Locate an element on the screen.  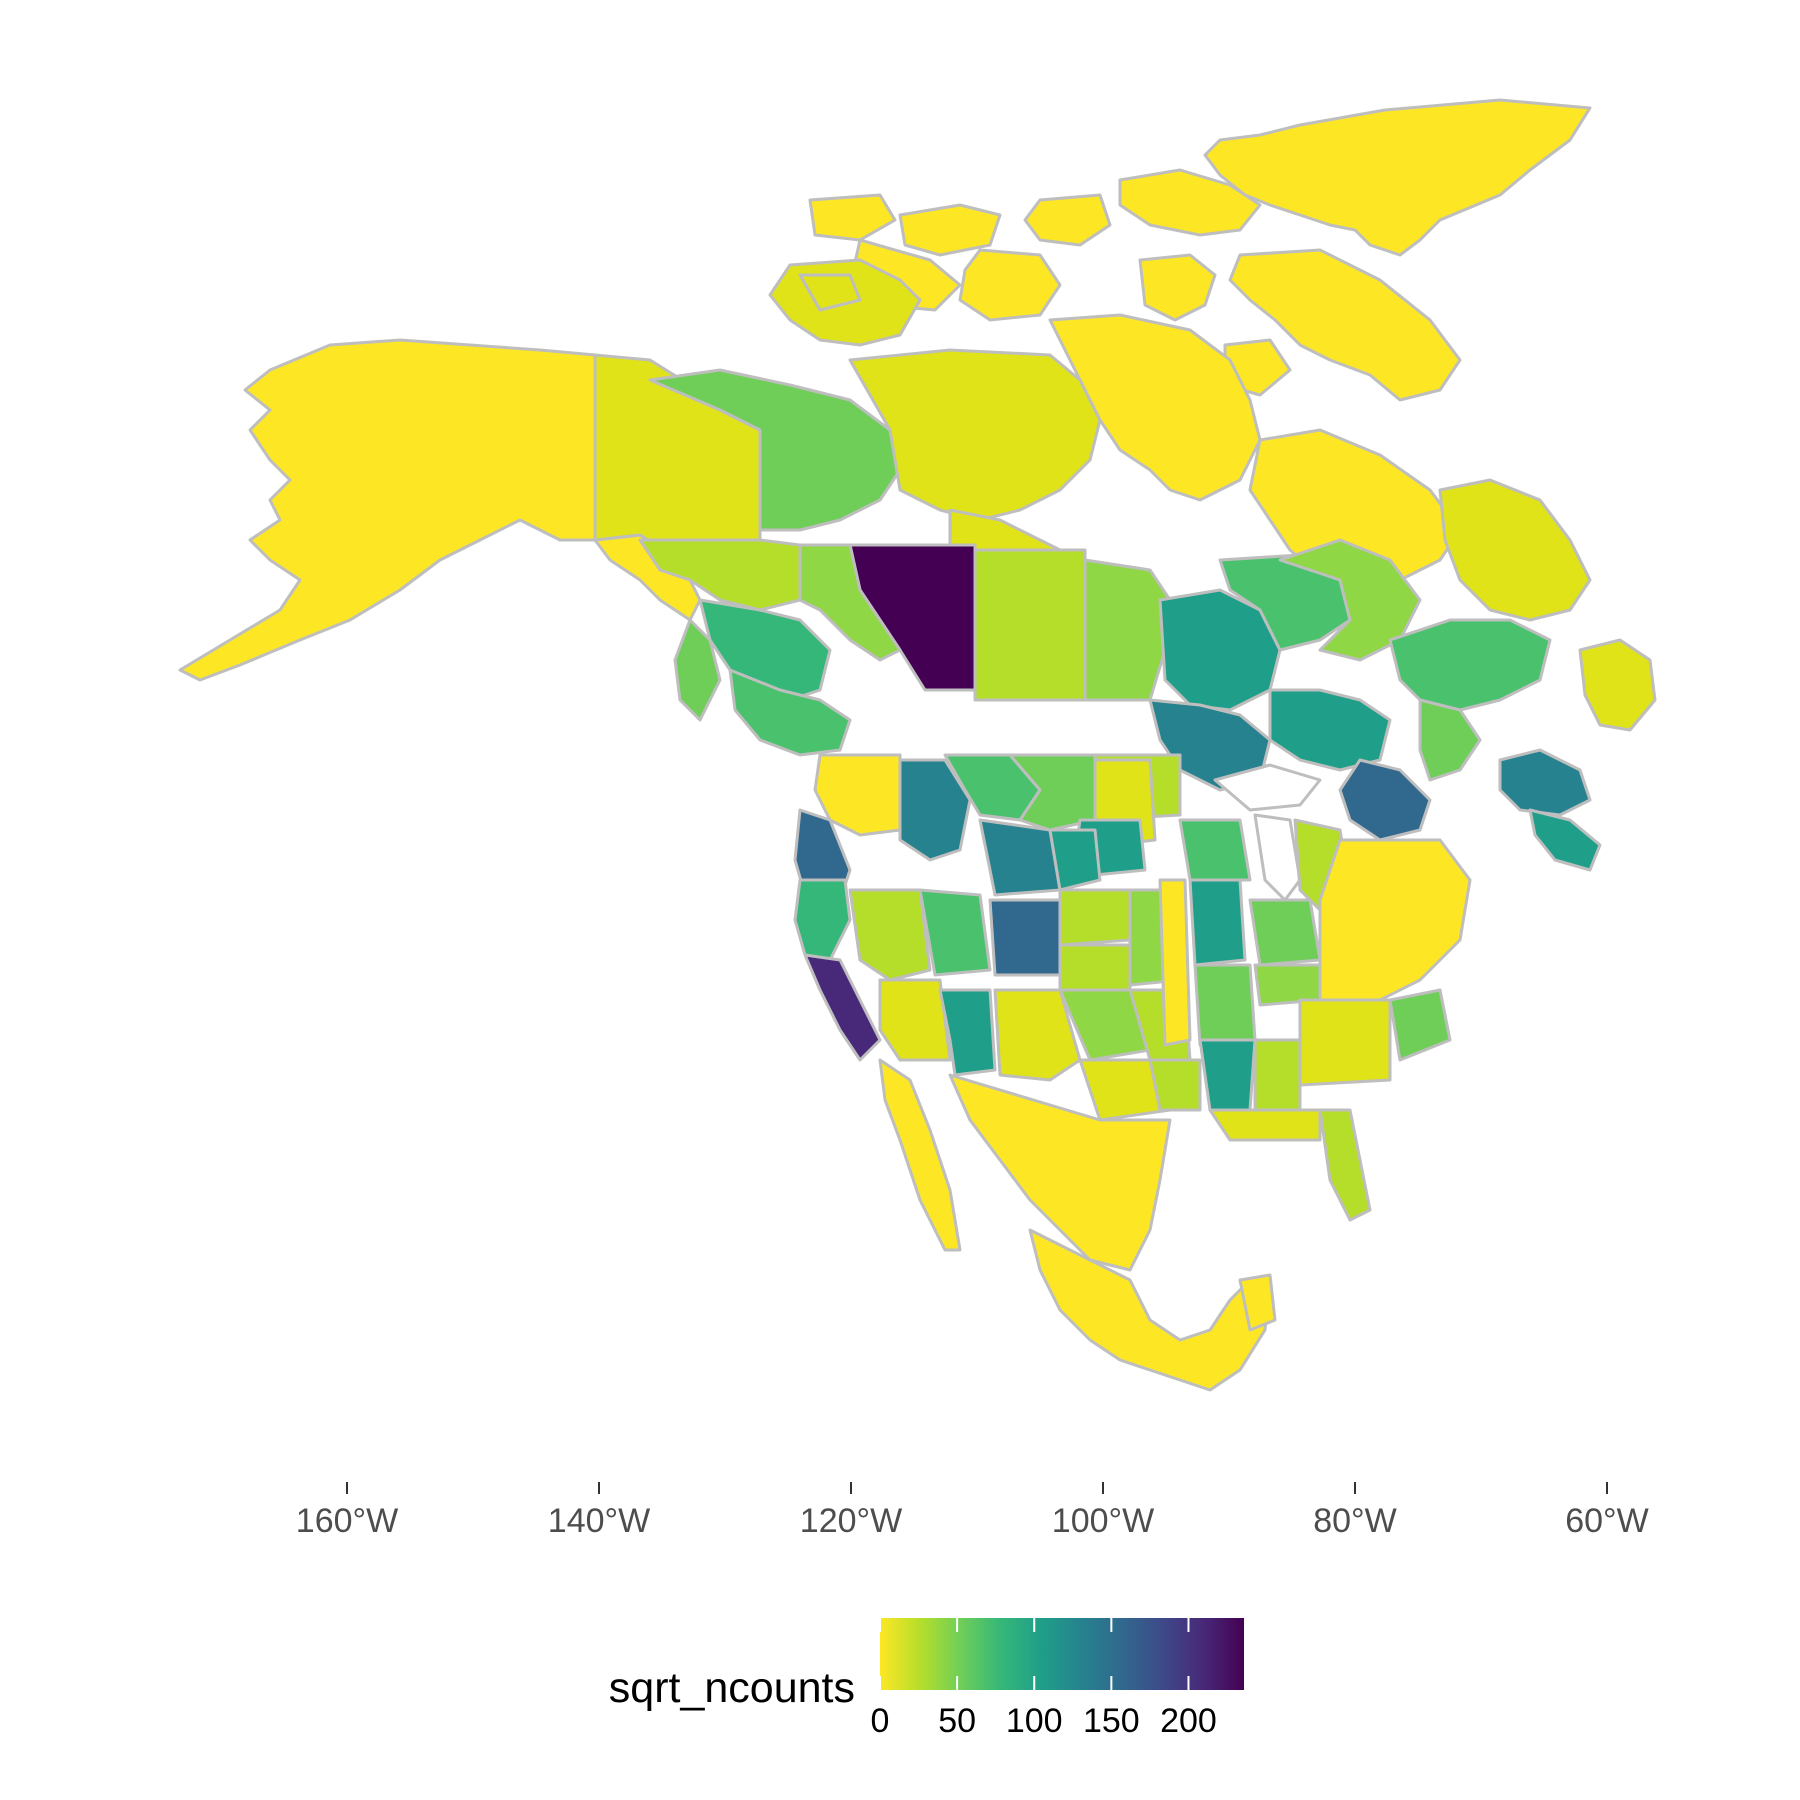
region-arizona is located at coordinates (915, 1020).